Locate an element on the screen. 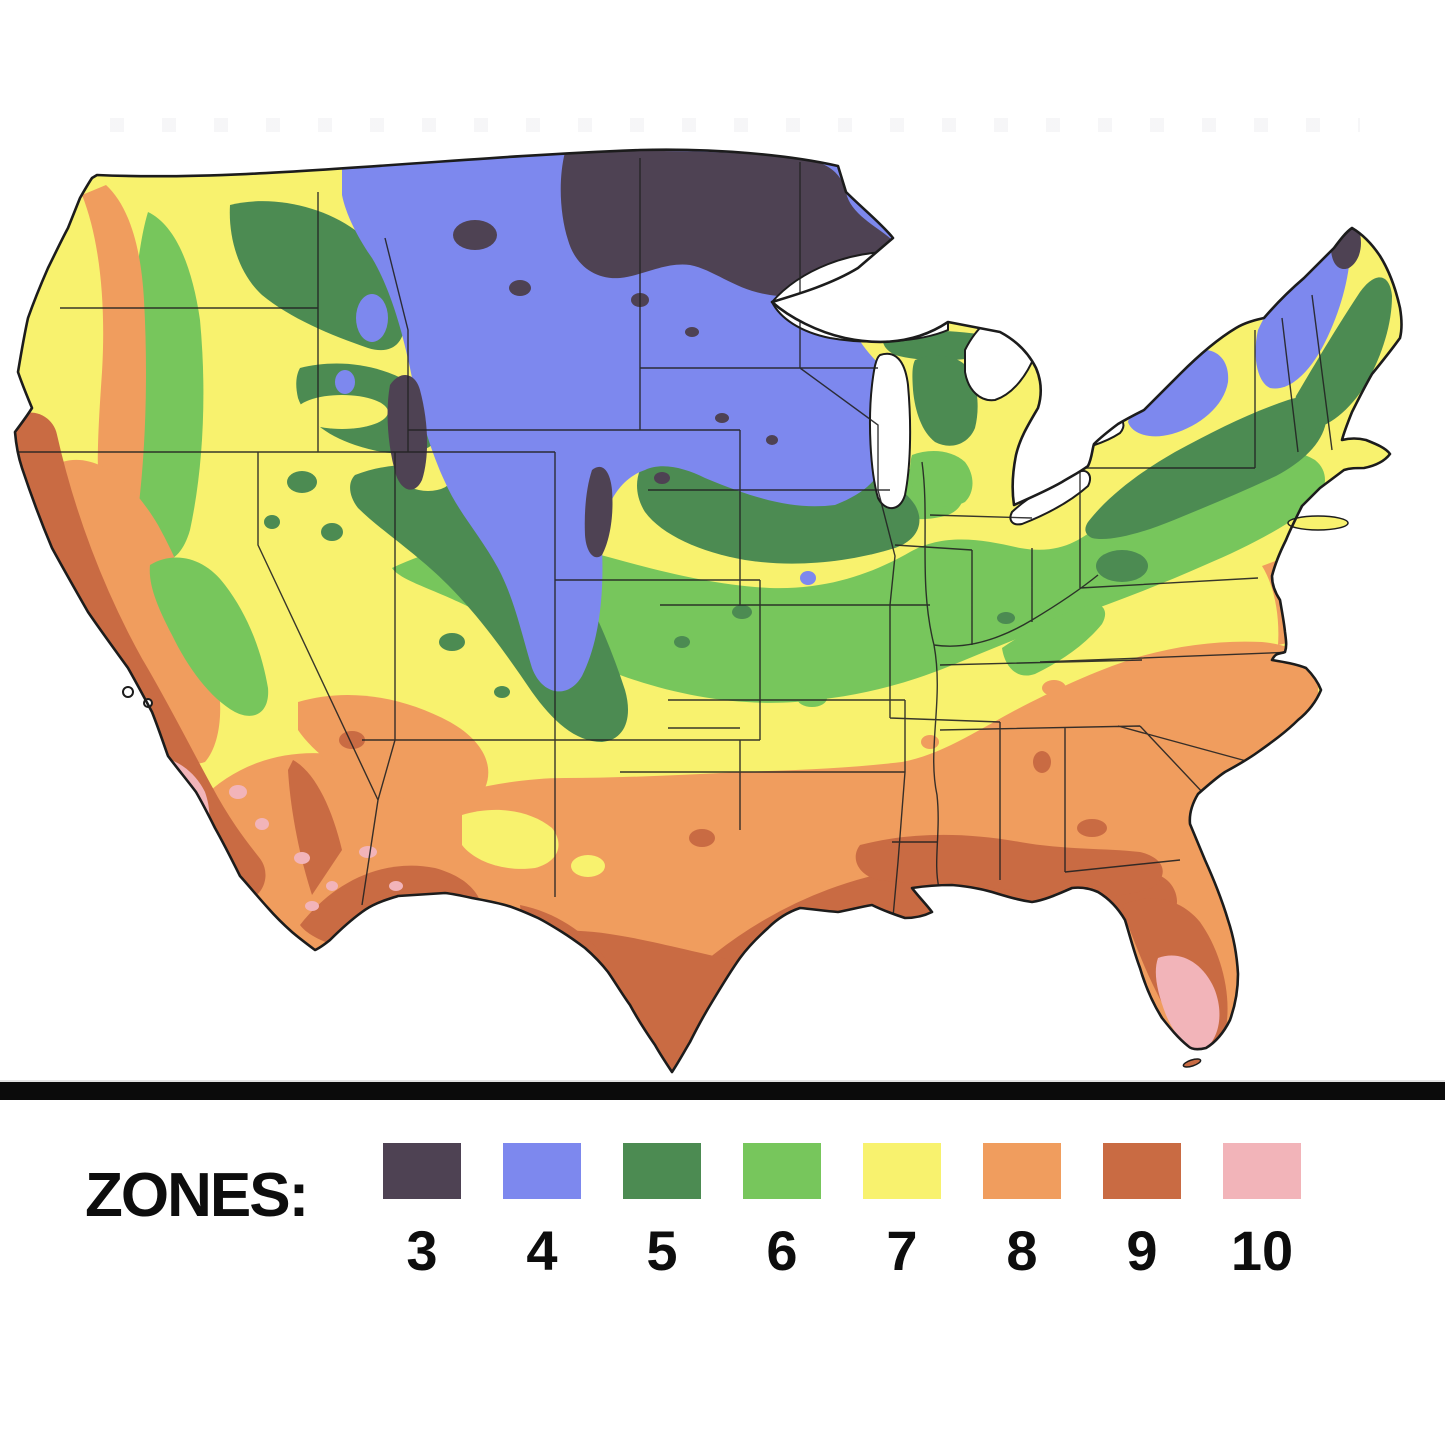  lake-michigan is located at coordinates (890, 431).